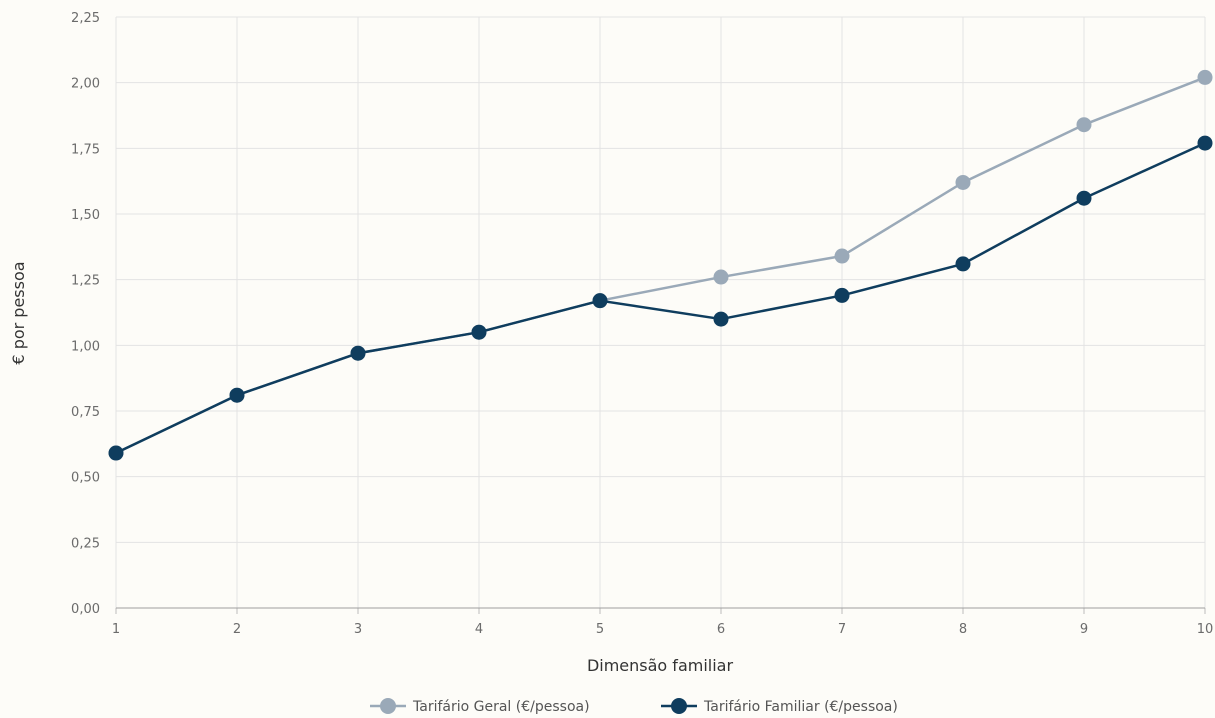 The height and width of the screenshot is (718, 1215). I want to click on y-axis-ticks: 0,00 0,25 0,50 0,75 1,00 1,25 1,50 1,75 2,00 2,25, so click(85, 314).